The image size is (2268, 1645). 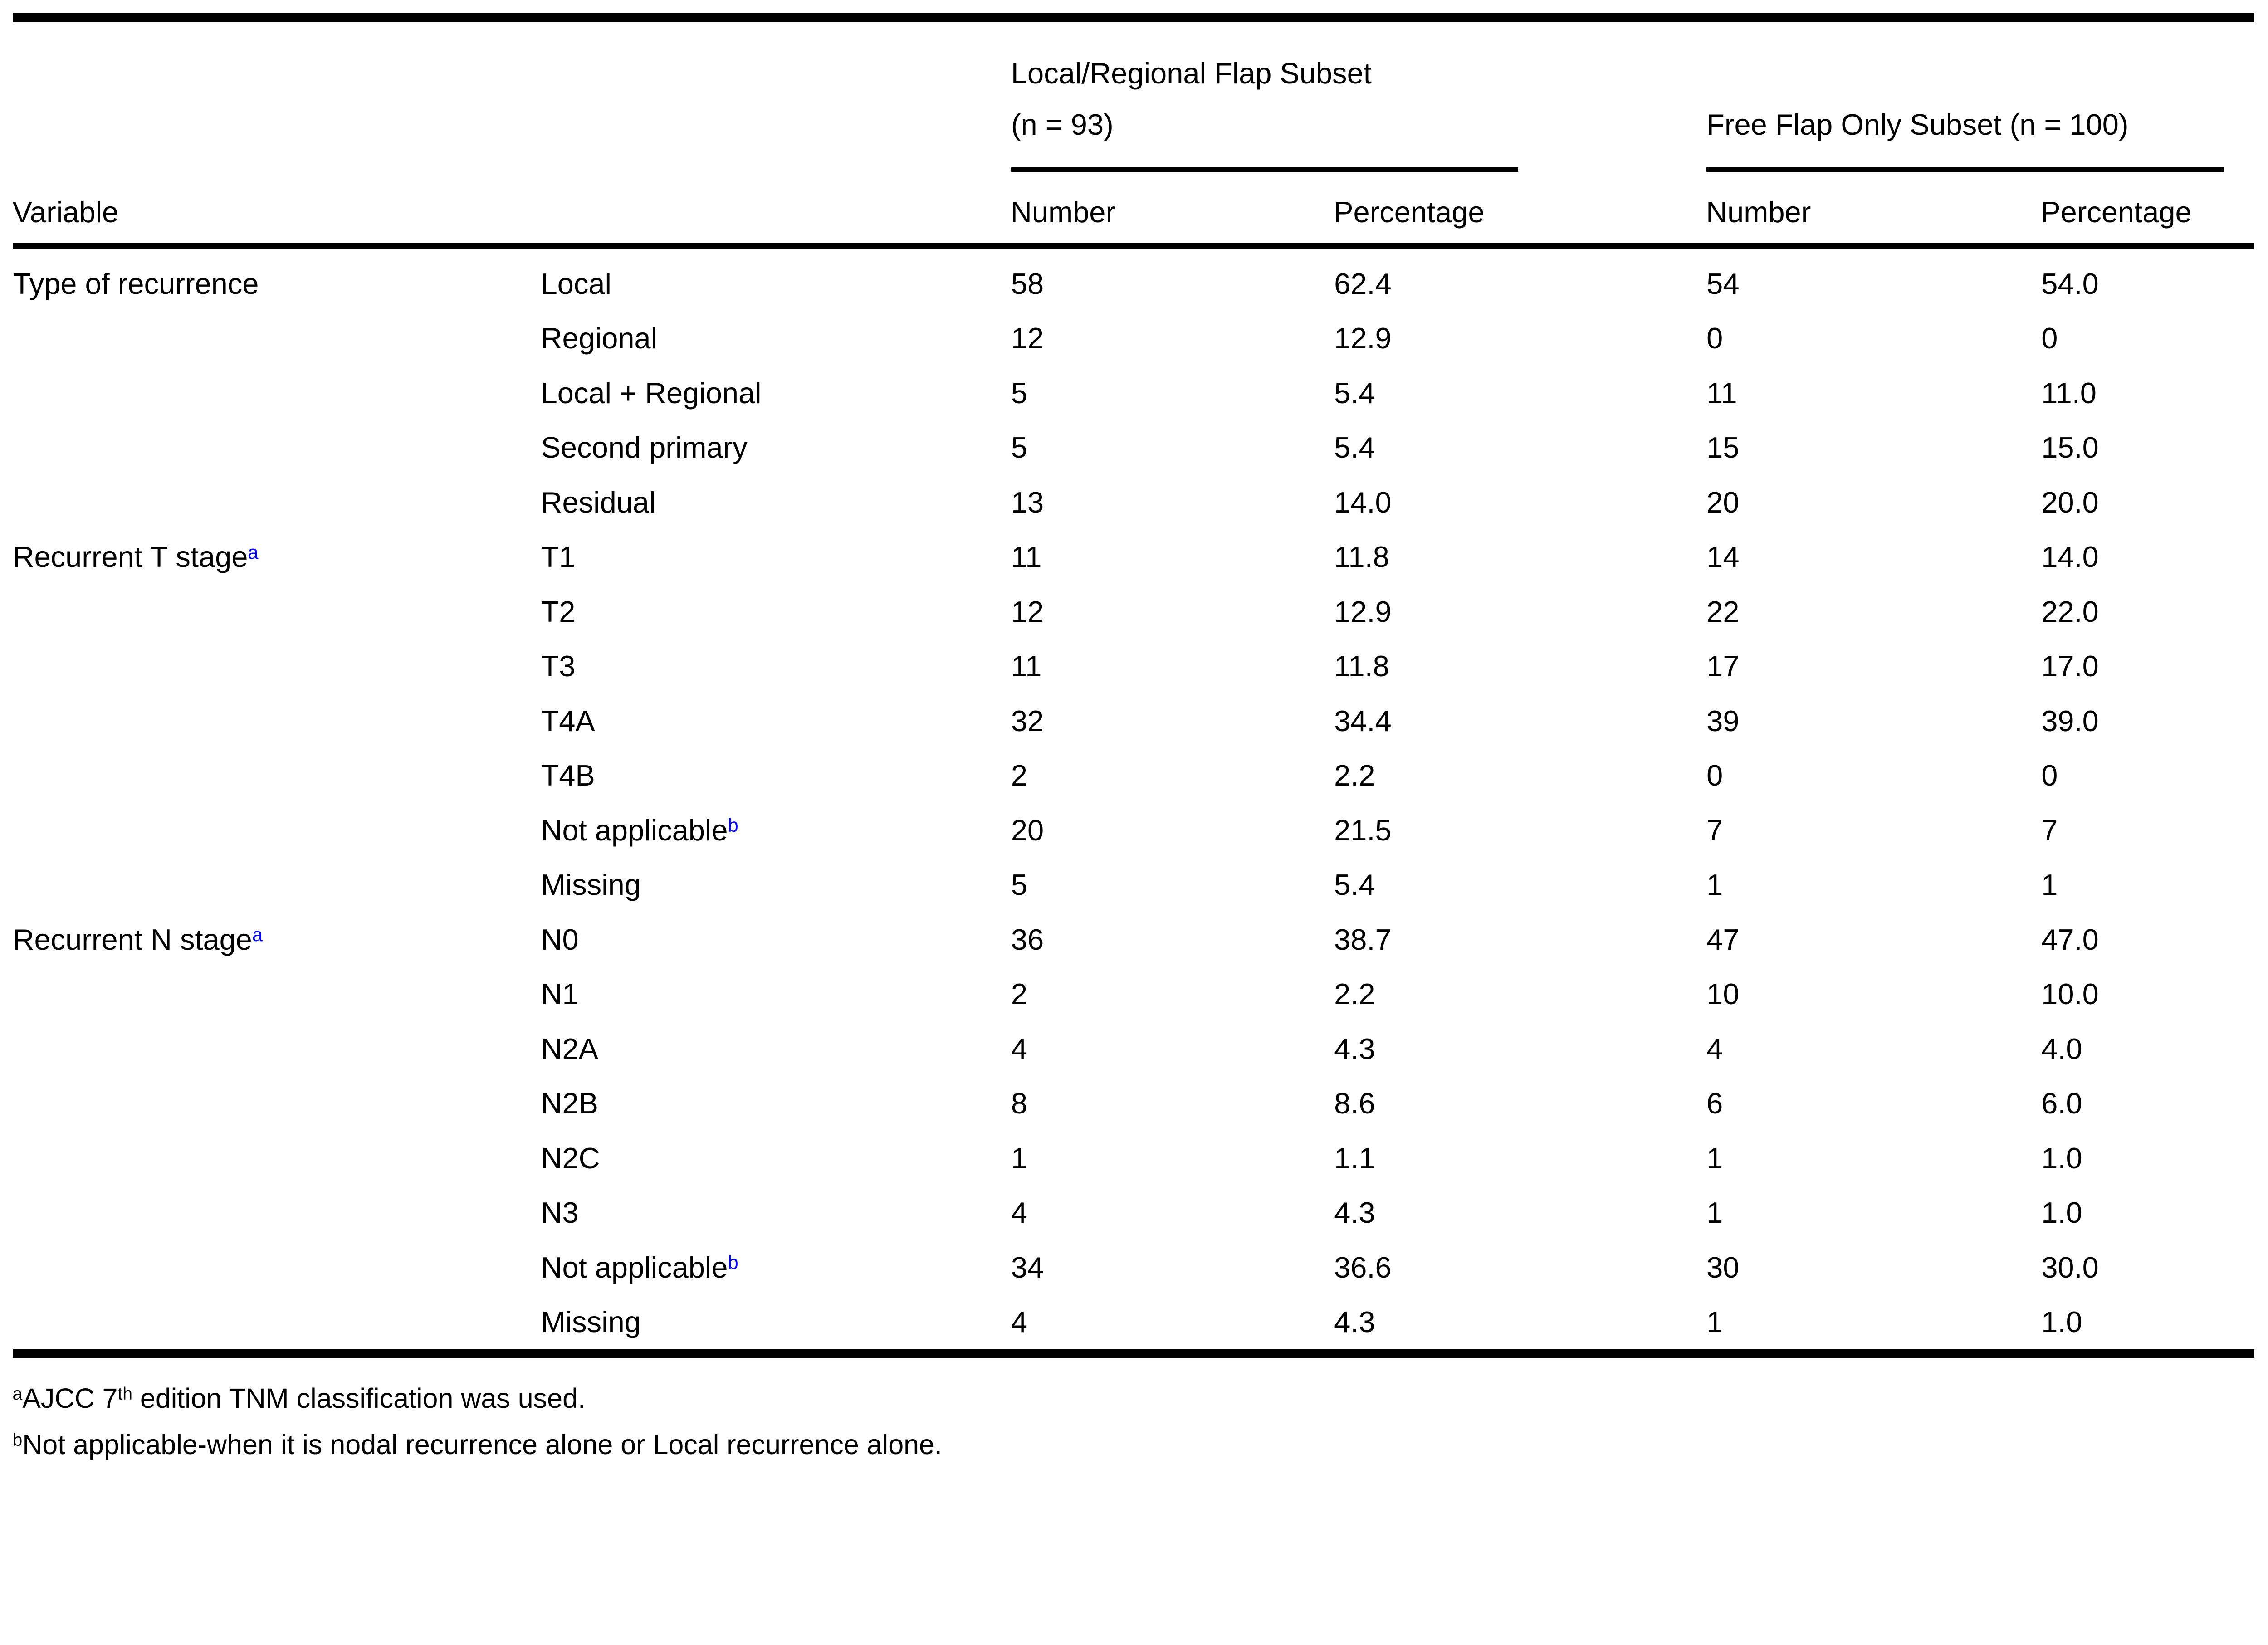 I want to click on footnote-a-marker: a, so click(x=18, y=1394).